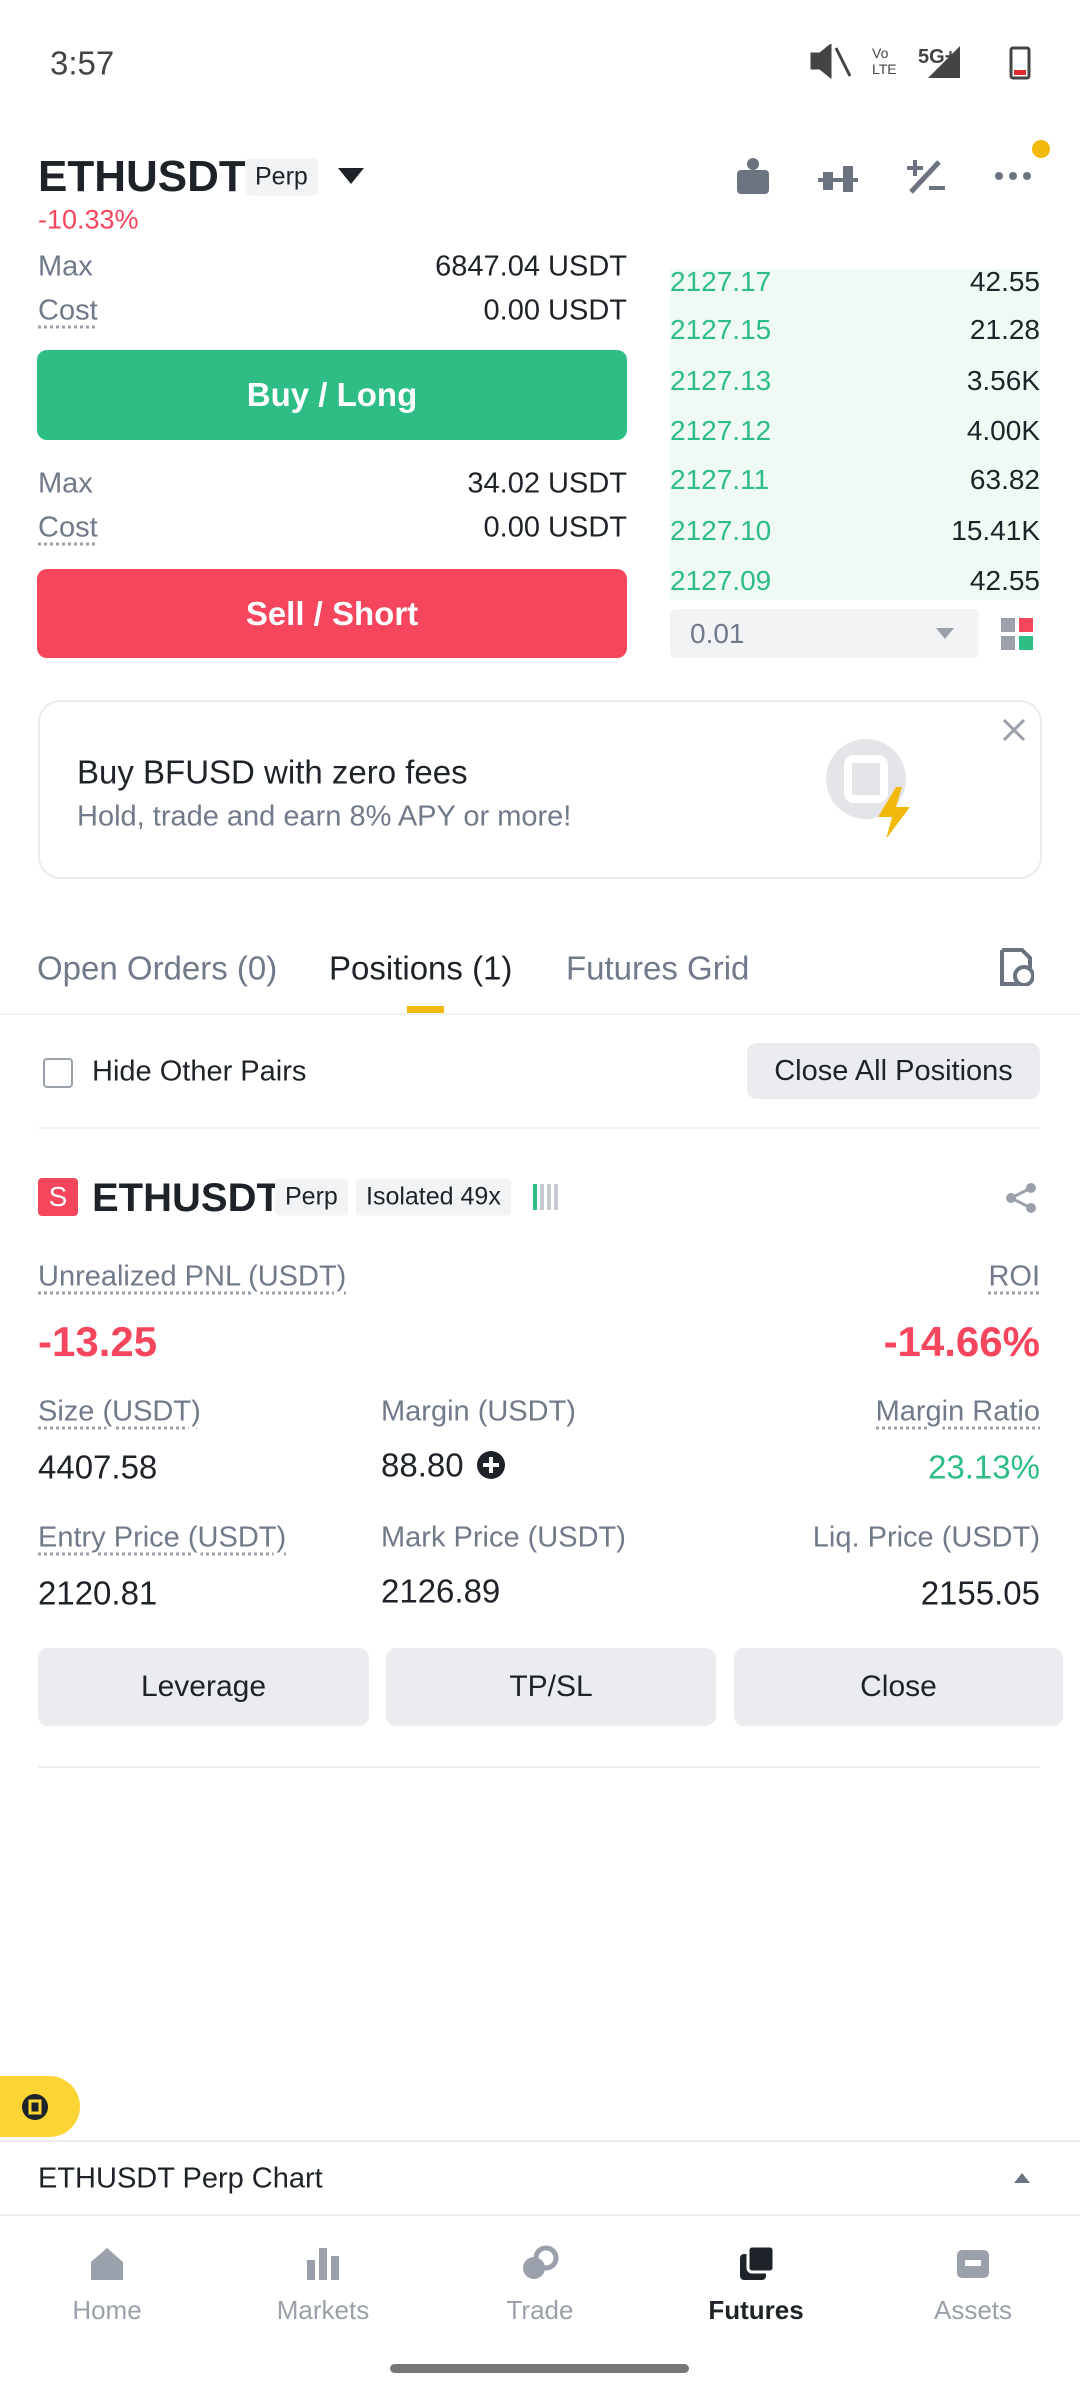 This screenshot has height=2402, width=1080. I want to click on checkbox, so click(58, 1073).